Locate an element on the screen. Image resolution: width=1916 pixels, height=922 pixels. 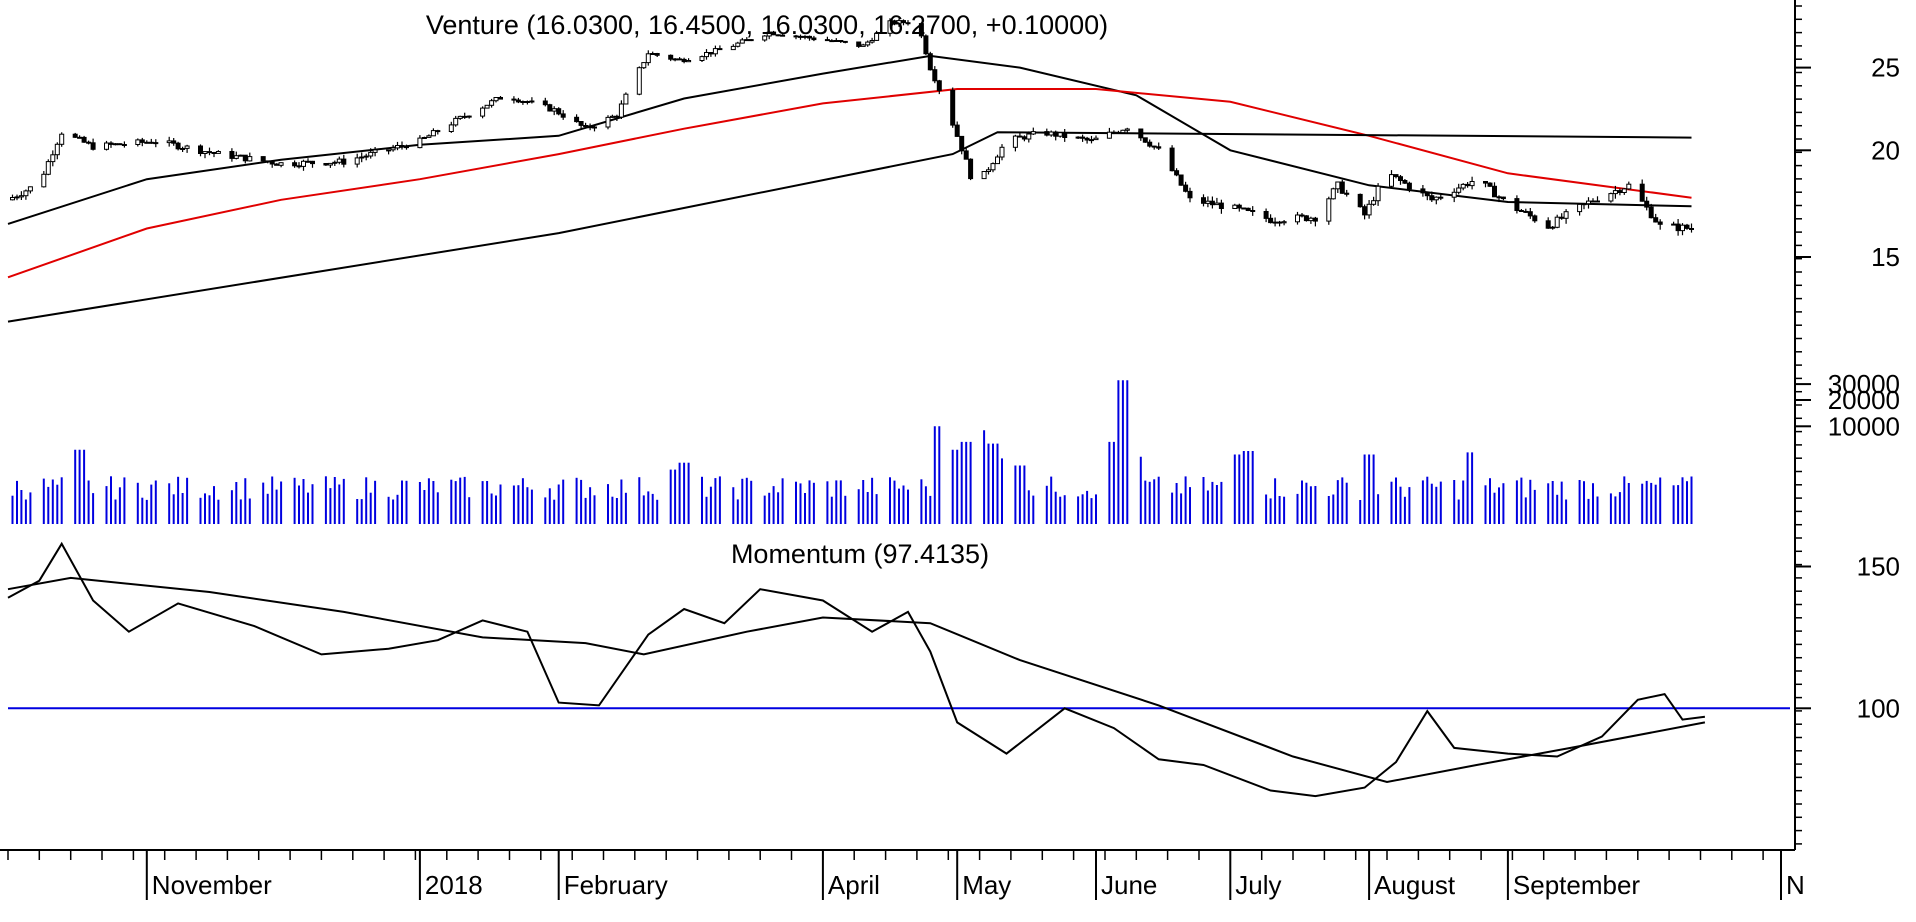
month-label: November is located at coordinates (212, 885).